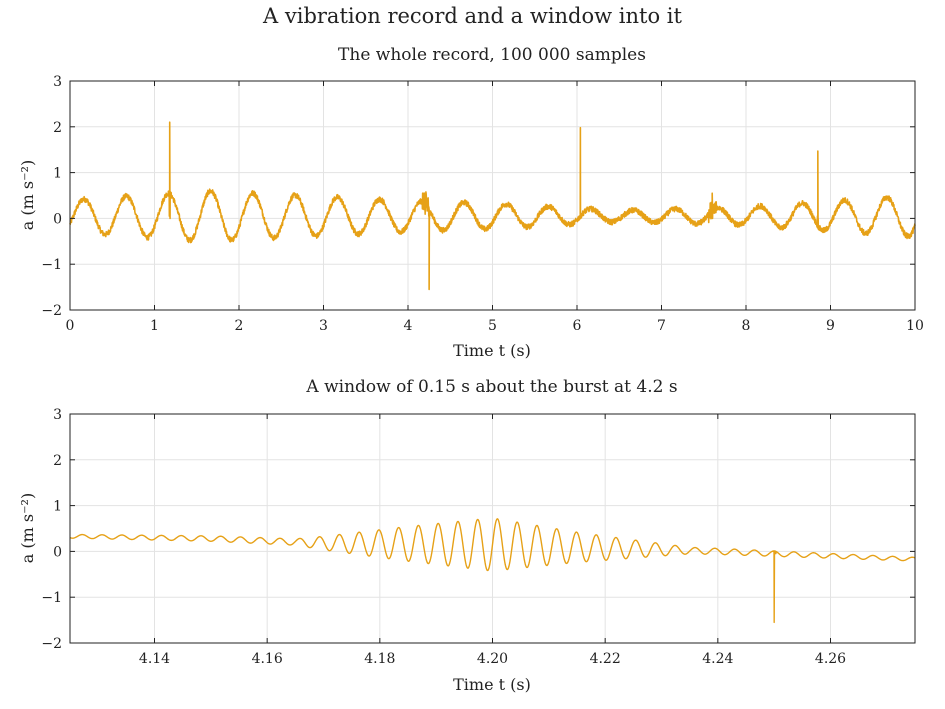  What do you see at coordinates (830, 659) in the screenshot?
I see `x-tick-label: 4.26` at bounding box center [830, 659].